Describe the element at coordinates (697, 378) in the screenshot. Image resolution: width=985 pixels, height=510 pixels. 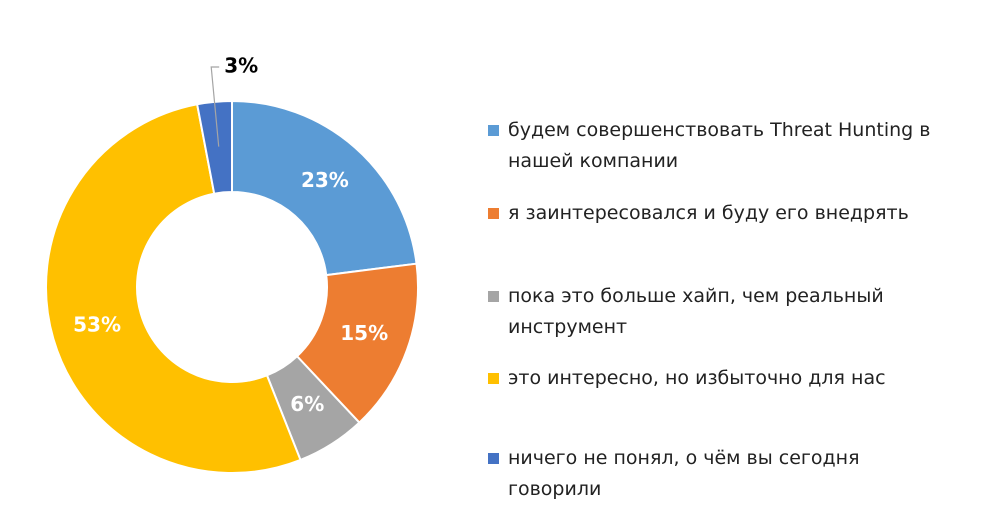
I see `legend-label: это интересно, но избыточно для нас` at that location.